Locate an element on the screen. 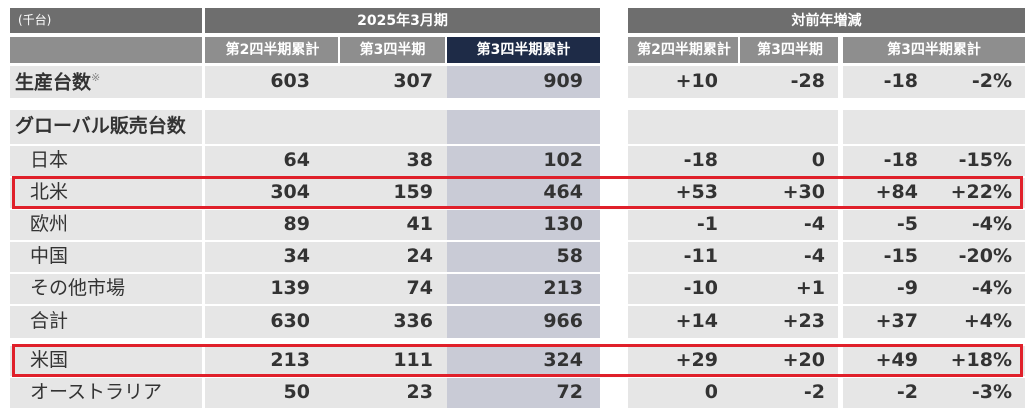 The width and height of the screenshot is (1036, 420). row-label: 欧州 is located at coordinates (49, 224).